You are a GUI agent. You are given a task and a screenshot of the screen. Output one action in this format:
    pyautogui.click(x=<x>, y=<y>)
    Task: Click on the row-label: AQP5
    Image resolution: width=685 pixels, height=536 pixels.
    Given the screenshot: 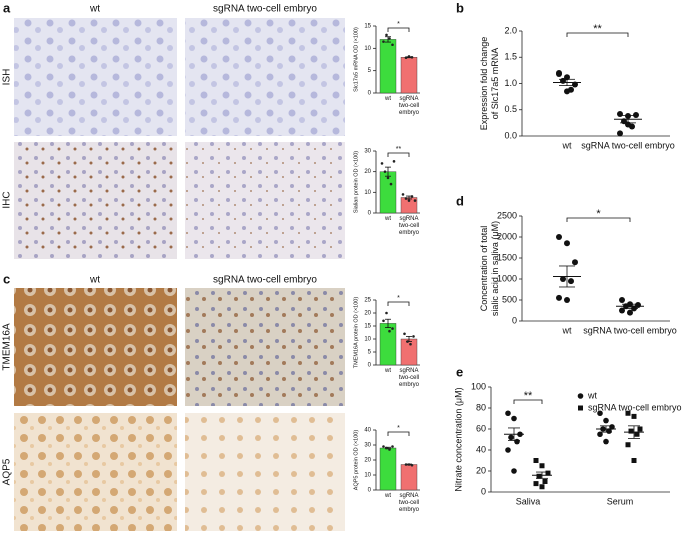 What is the action you would take?
    pyautogui.click(x=7, y=471)
    